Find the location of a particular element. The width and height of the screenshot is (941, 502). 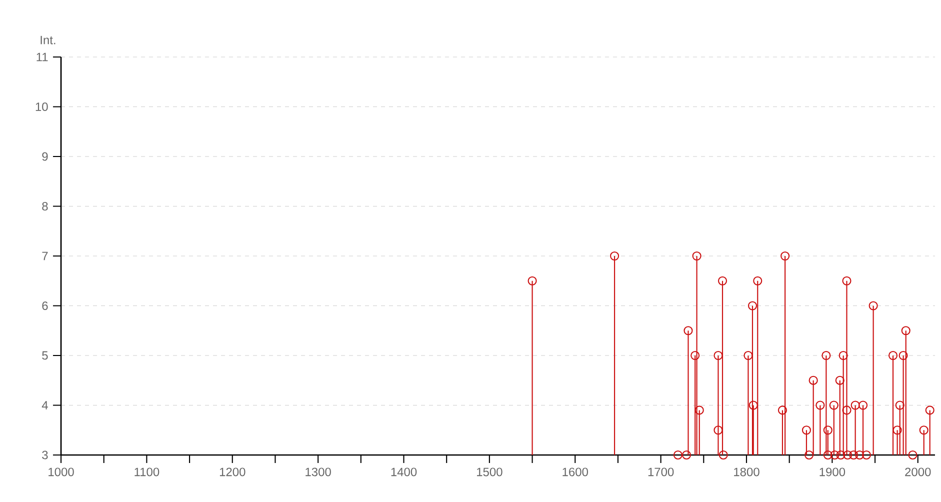

x-tick-label: 1500 is located at coordinates (489, 472).